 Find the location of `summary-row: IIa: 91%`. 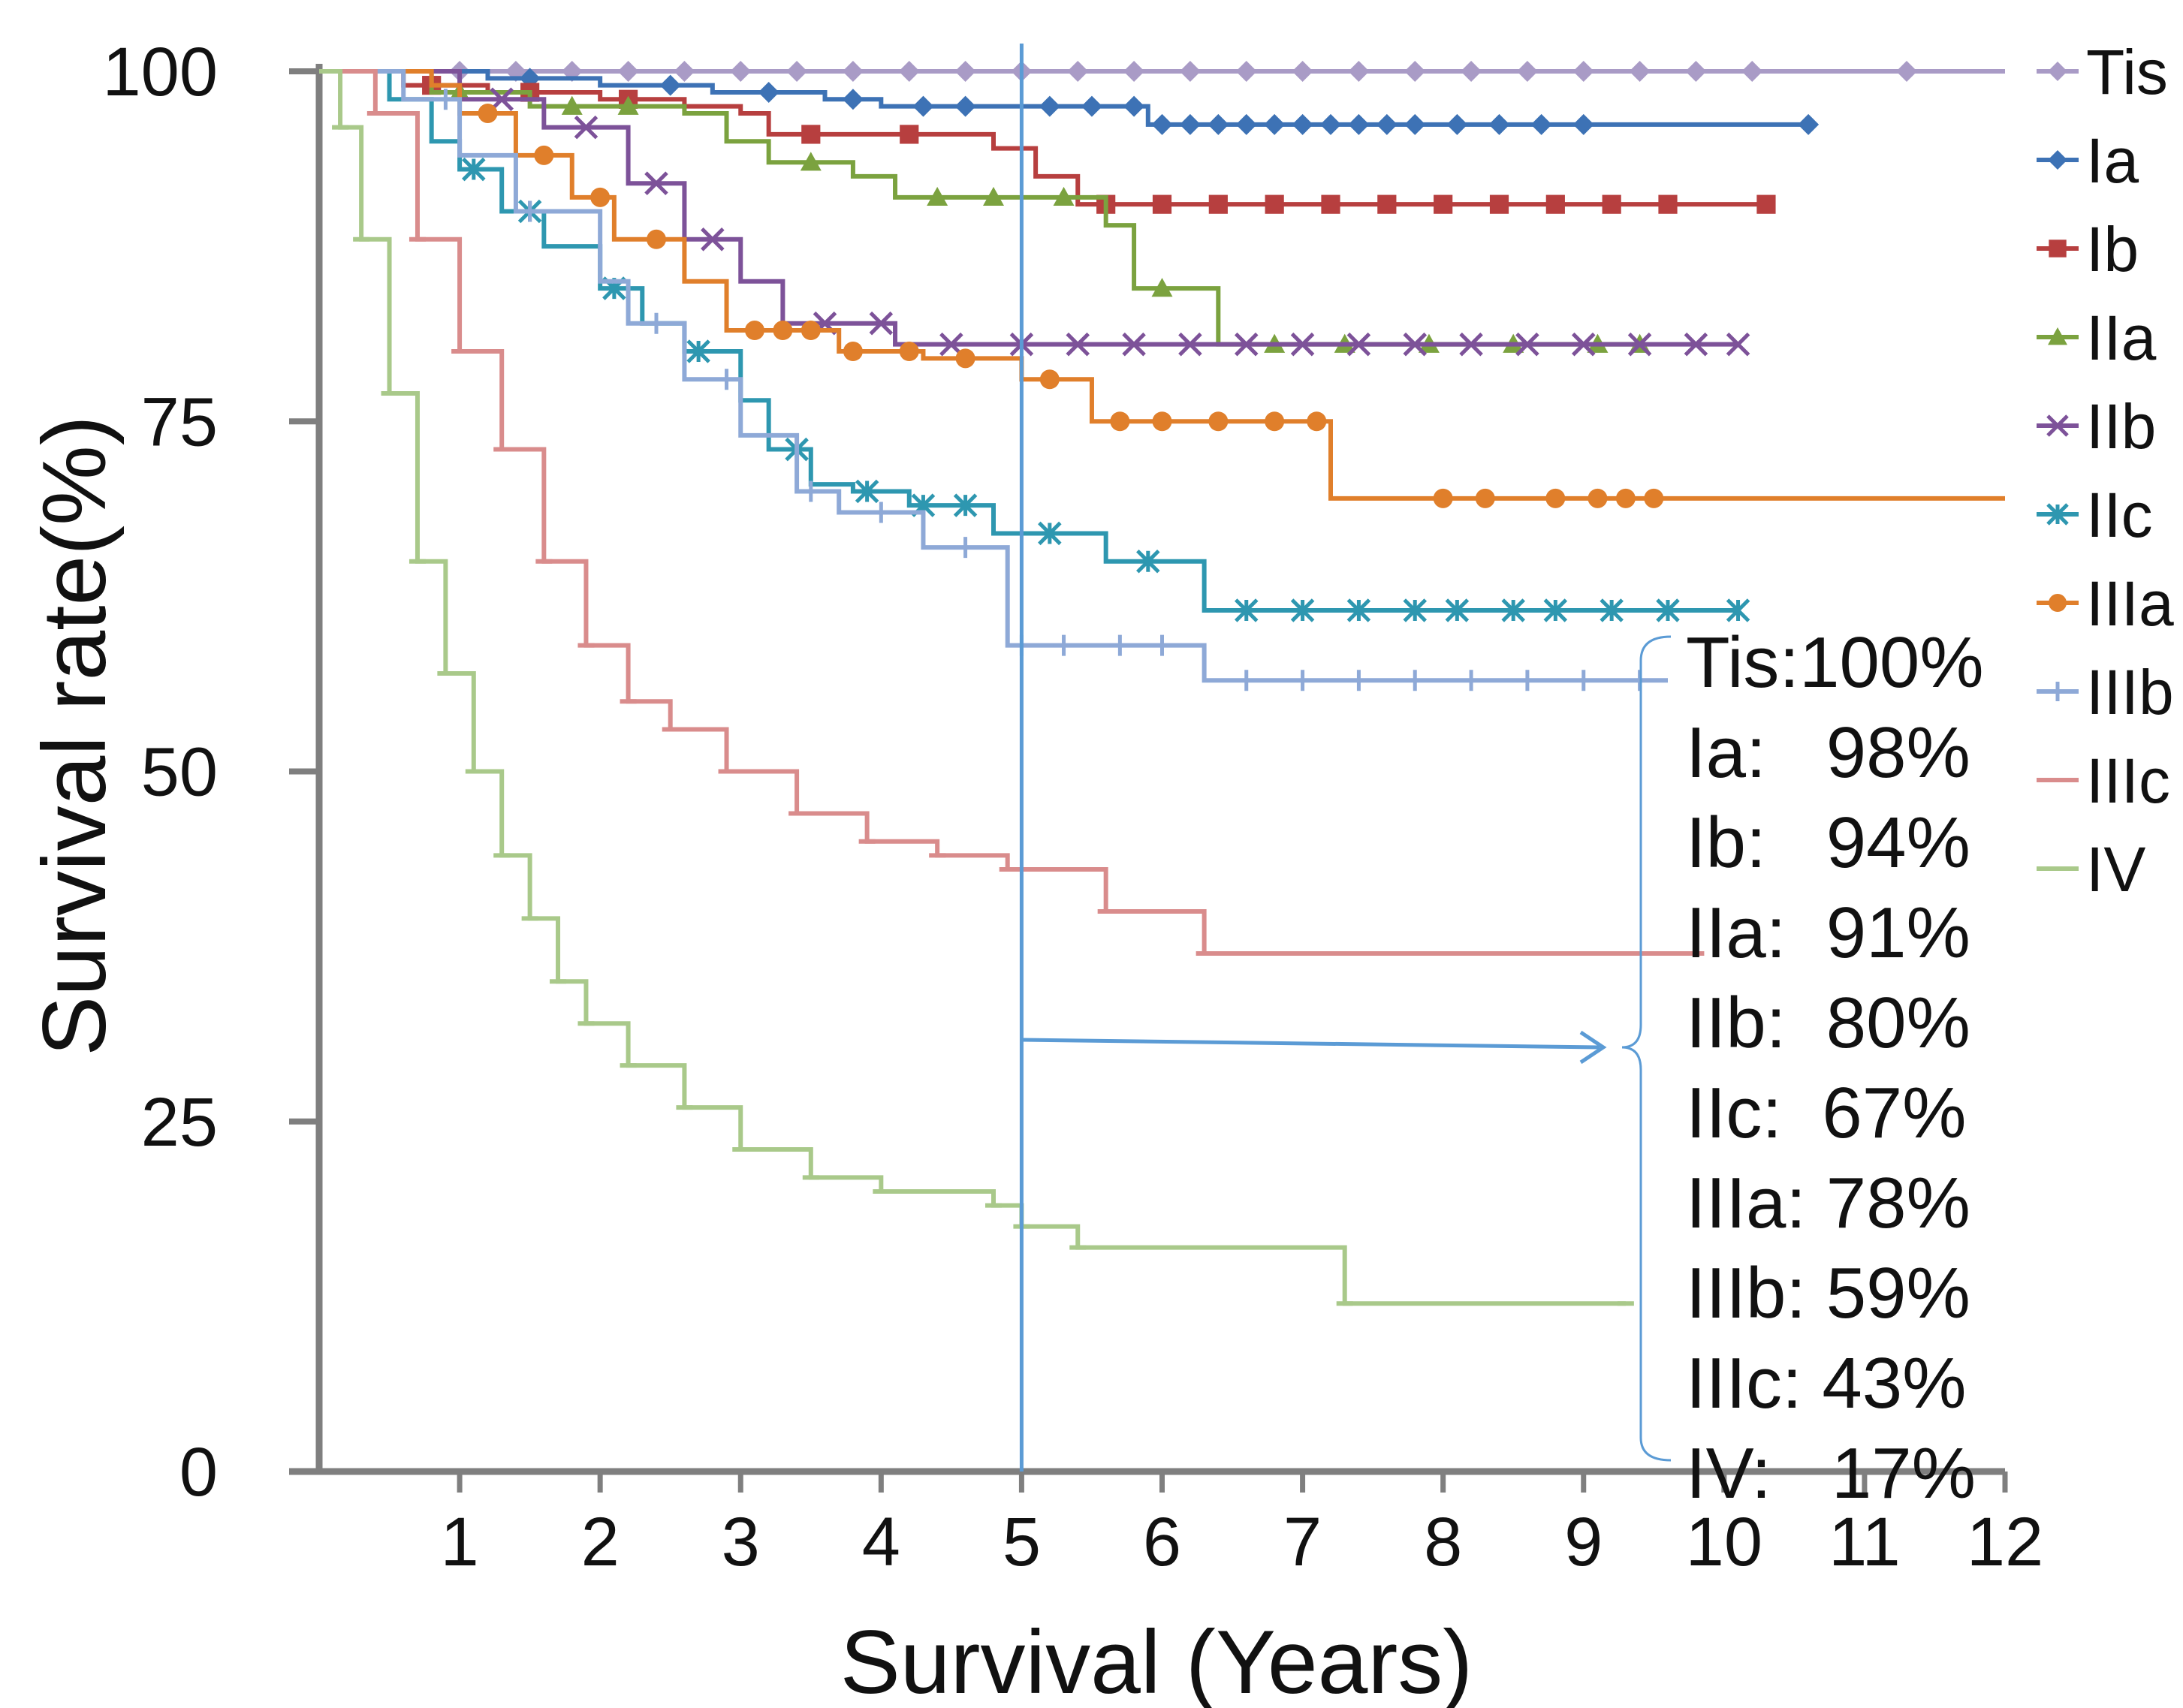

summary-row: IIa: 91% is located at coordinates (1828, 933).